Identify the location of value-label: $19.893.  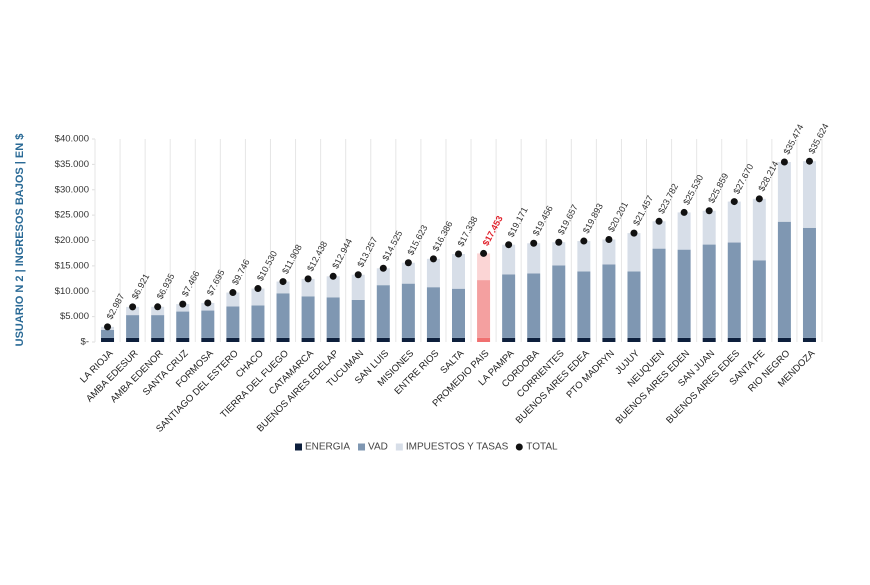
(593, 218).